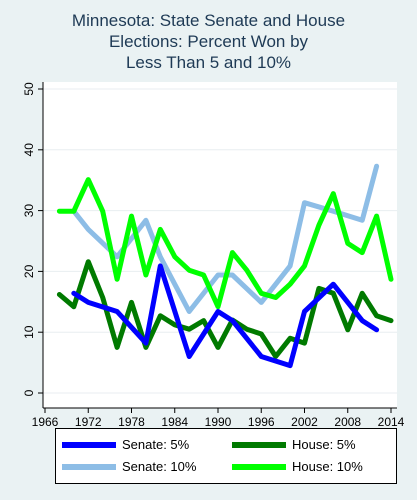 This screenshot has height=500, width=417. Describe the element at coordinates (29, 332) in the screenshot. I see `y-tick-label: 10` at that location.